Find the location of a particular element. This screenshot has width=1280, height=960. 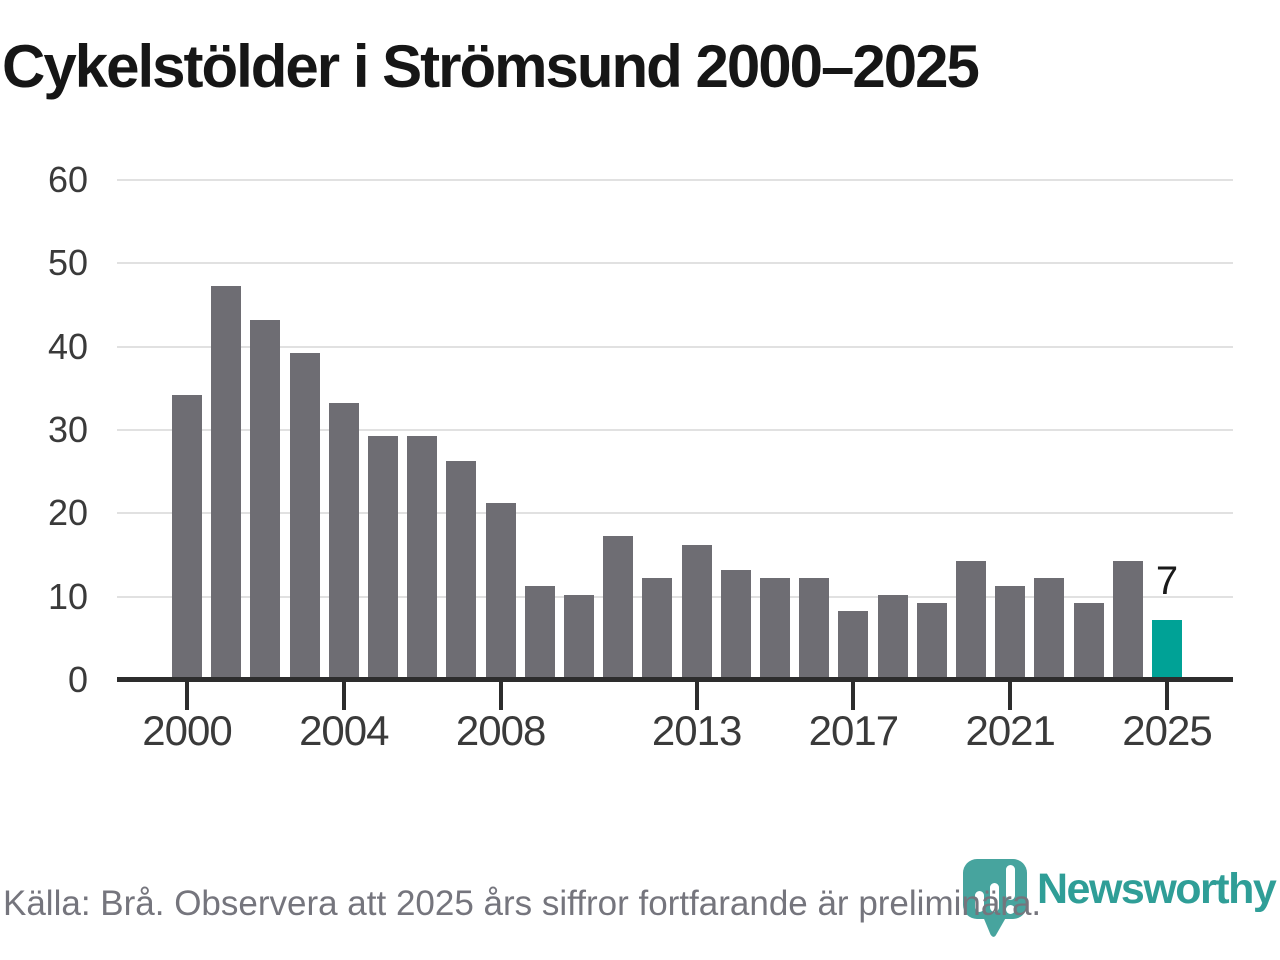

x-tick-2017 is located at coordinates (853, 695).